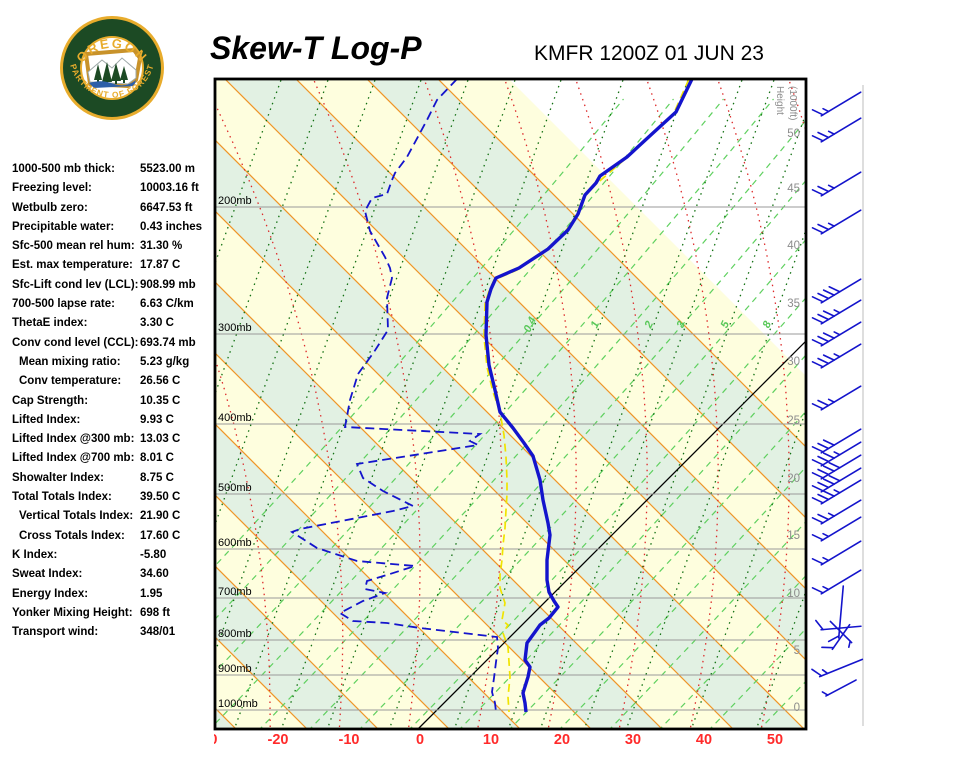 The height and width of the screenshot is (768, 960). I want to click on index-row: 1000-500 mb thick: 5523.00 m, so click(112, 172).